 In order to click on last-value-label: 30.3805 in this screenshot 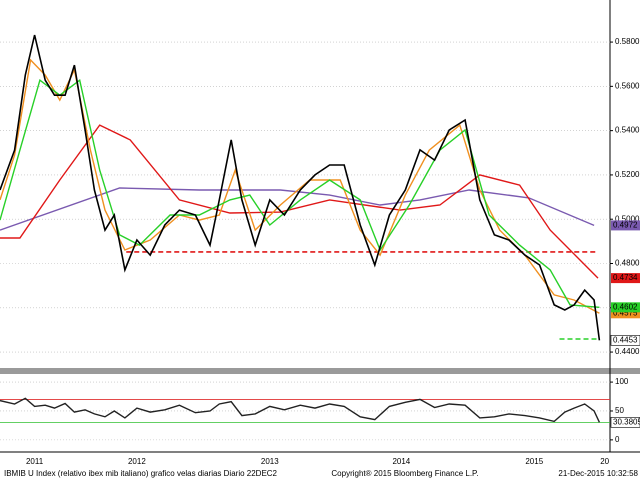, I will do `click(626, 421)`.